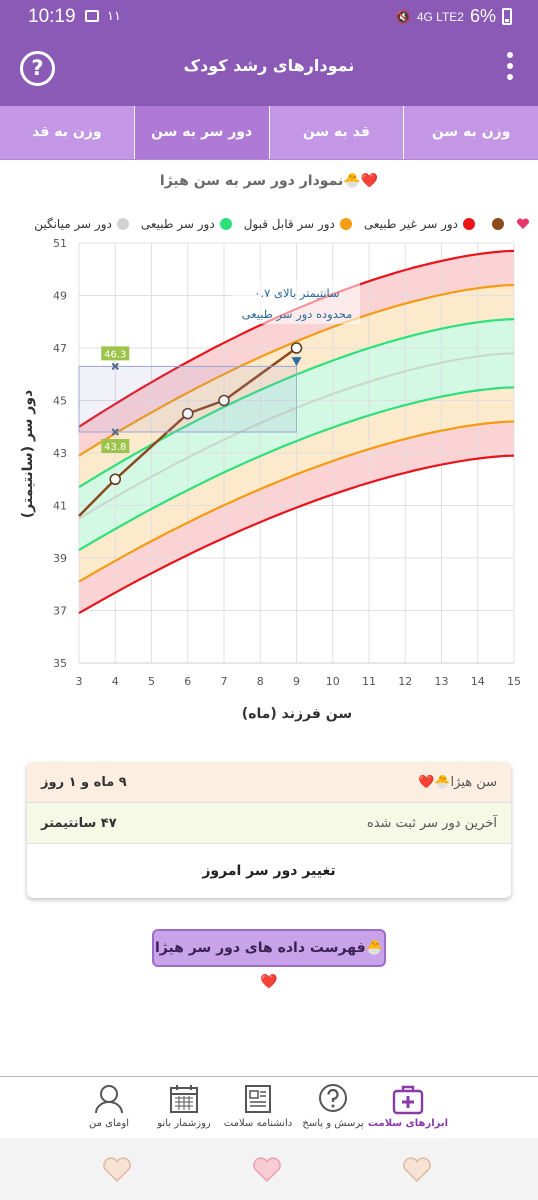  I want to click on change-head-button: تغییر دور سر امروز, so click(269, 871).